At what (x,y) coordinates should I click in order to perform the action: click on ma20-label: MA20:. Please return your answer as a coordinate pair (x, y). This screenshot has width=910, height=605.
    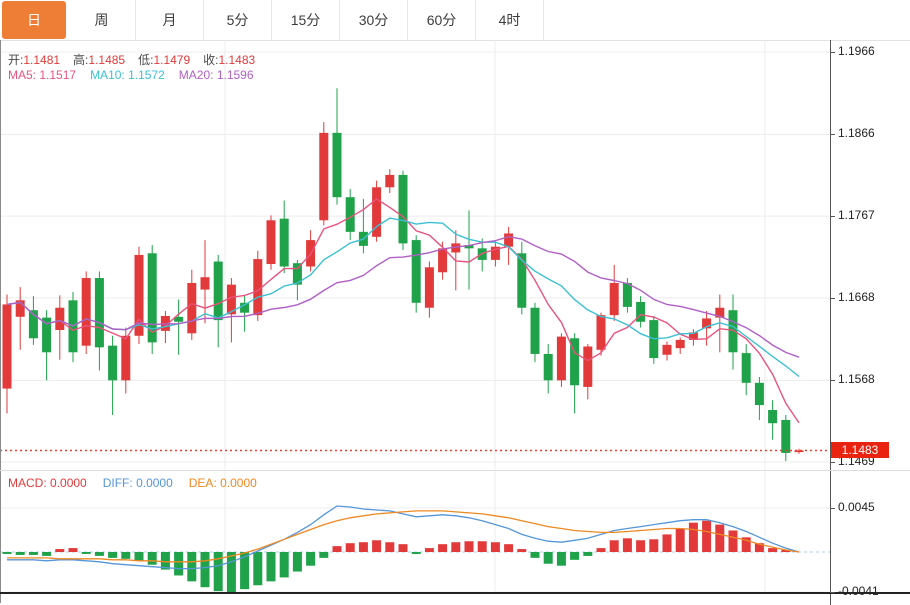
    Looking at the image, I should click on (196, 75).